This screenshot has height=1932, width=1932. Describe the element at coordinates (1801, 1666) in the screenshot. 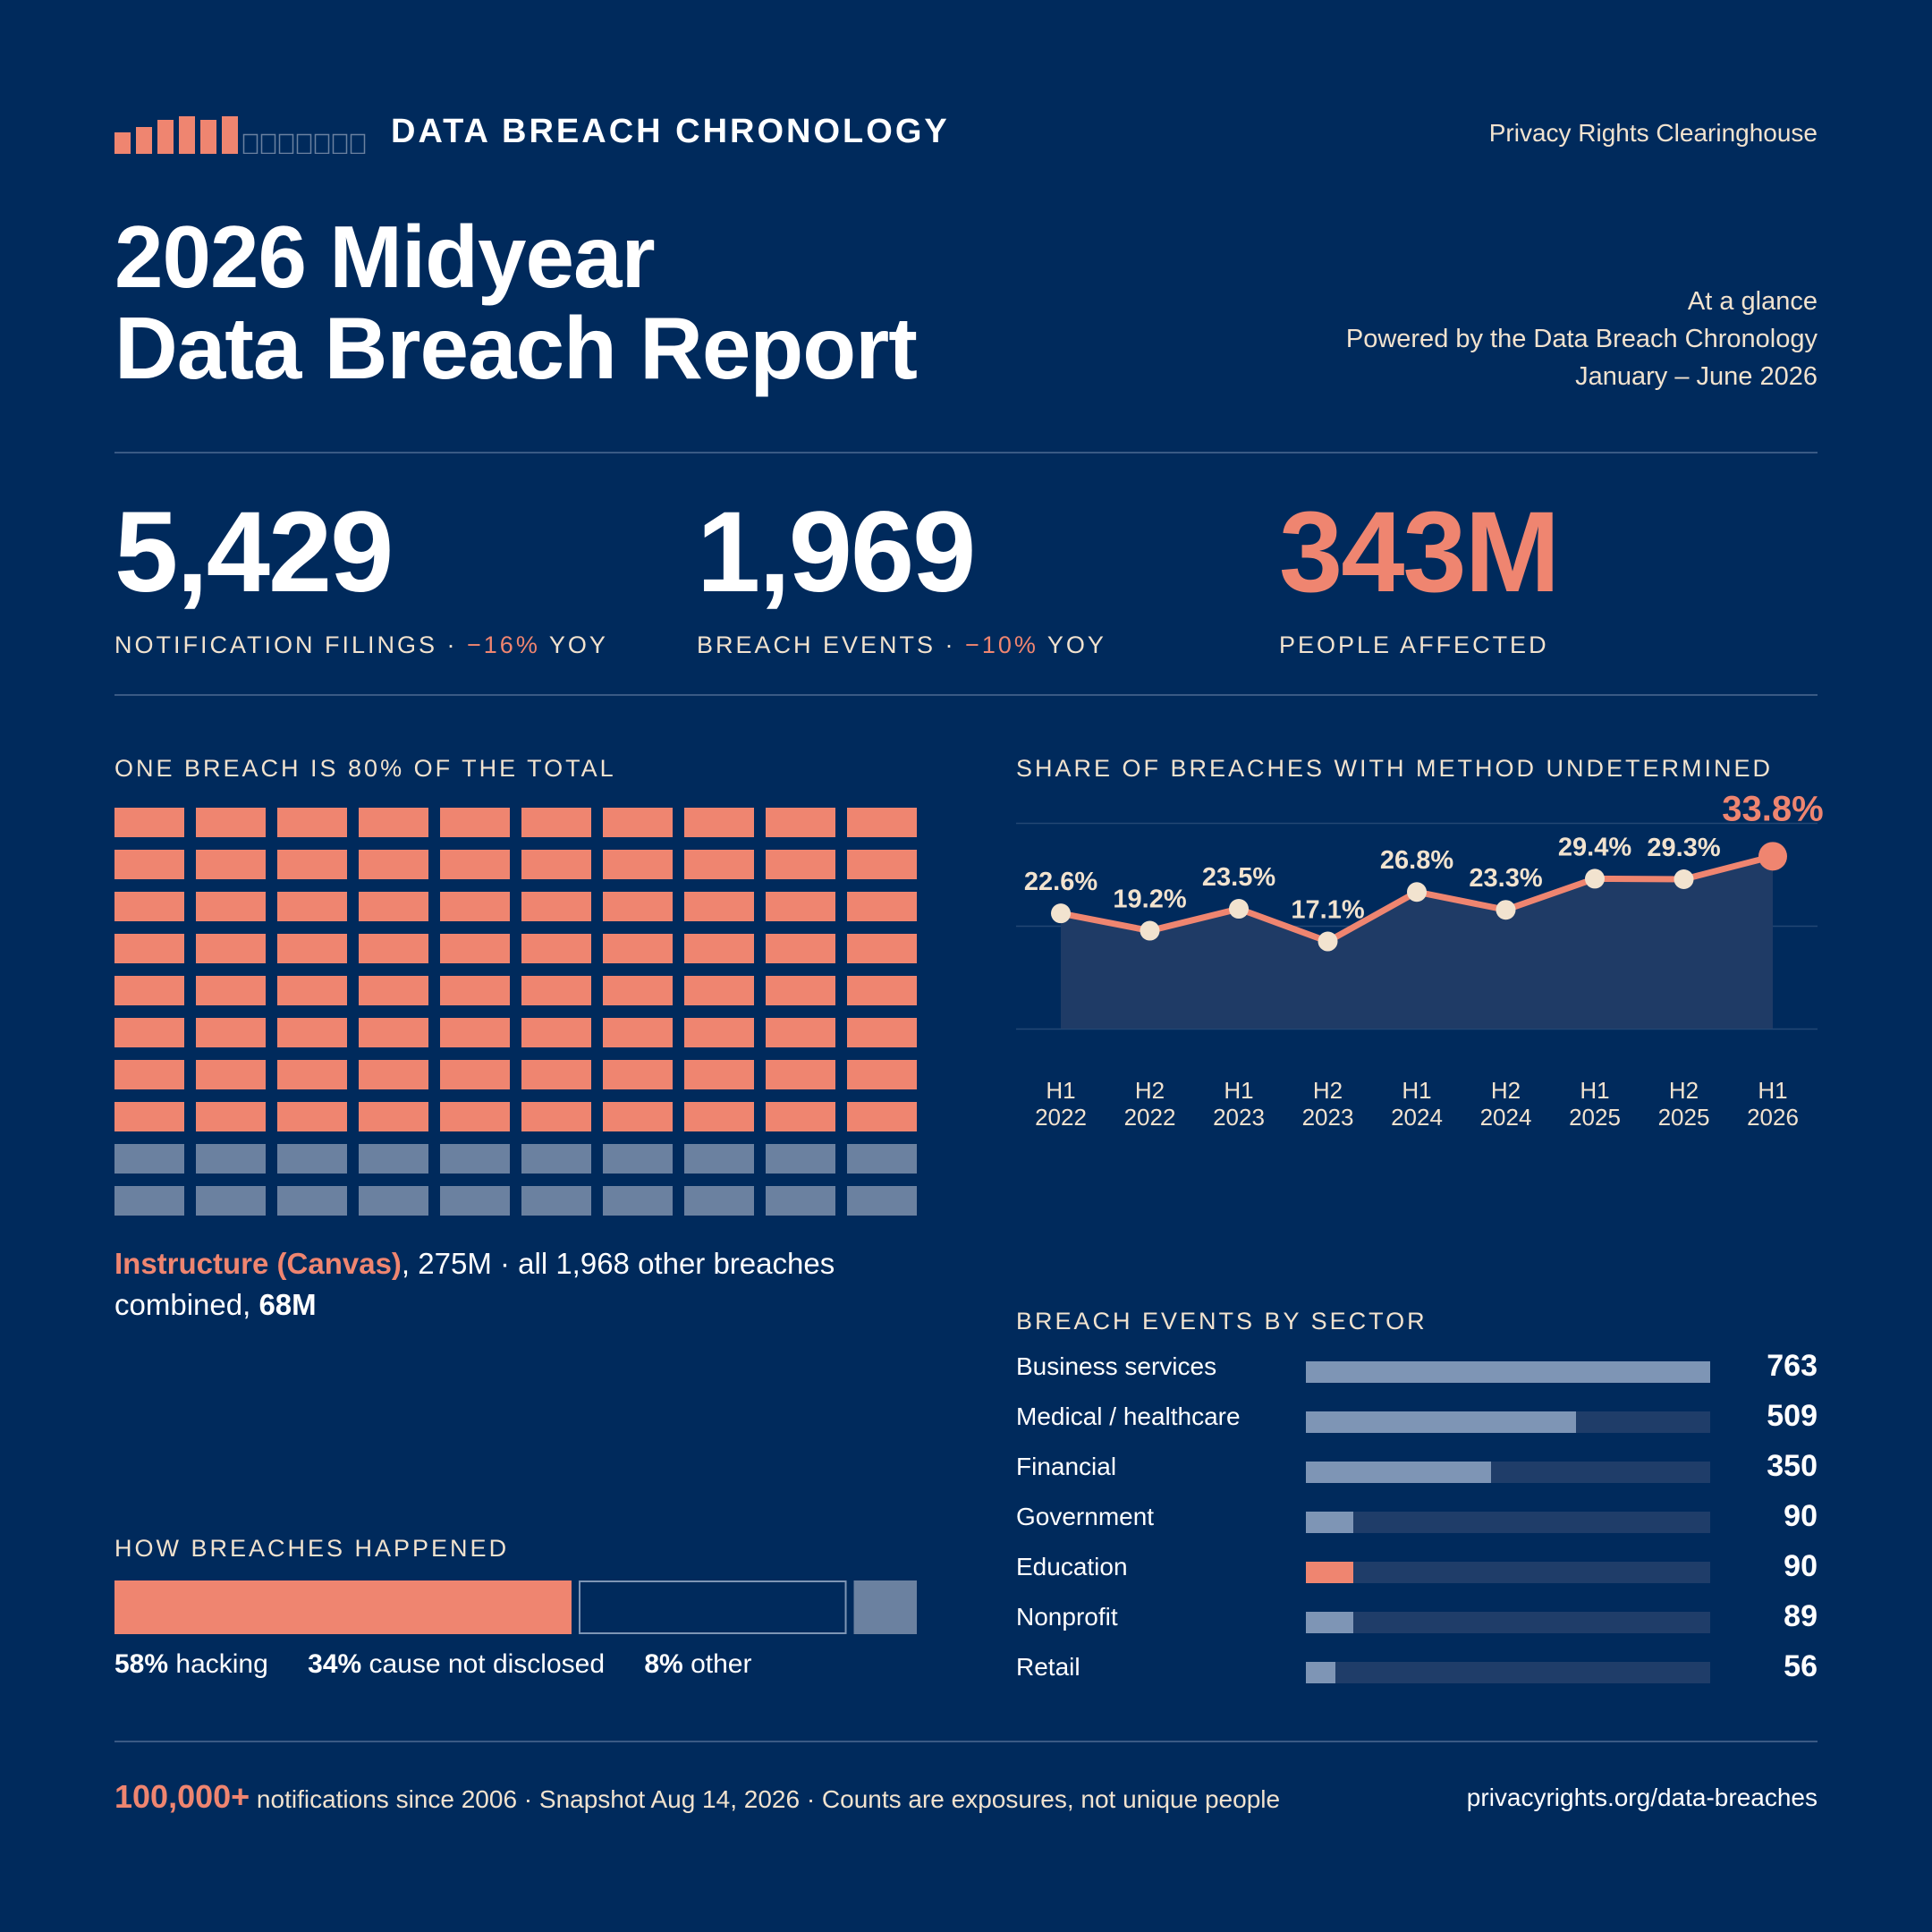

I see `sector-value: 56` at that location.